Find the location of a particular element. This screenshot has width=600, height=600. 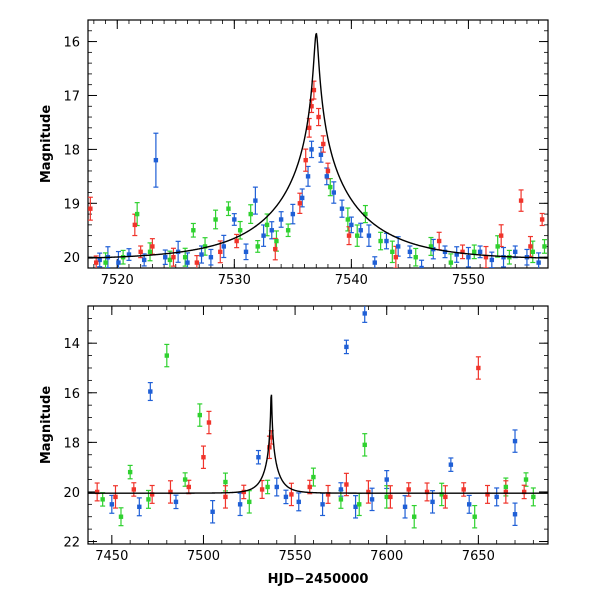

x-tick-label: 7550 is located at coordinates (295, 556).